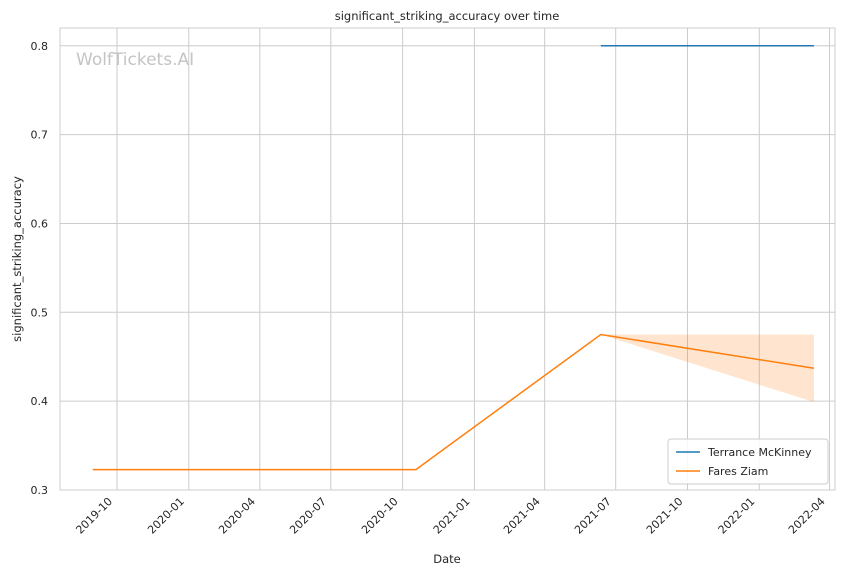  I want to click on watermark: WolfTickets.AI, so click(135, 60).